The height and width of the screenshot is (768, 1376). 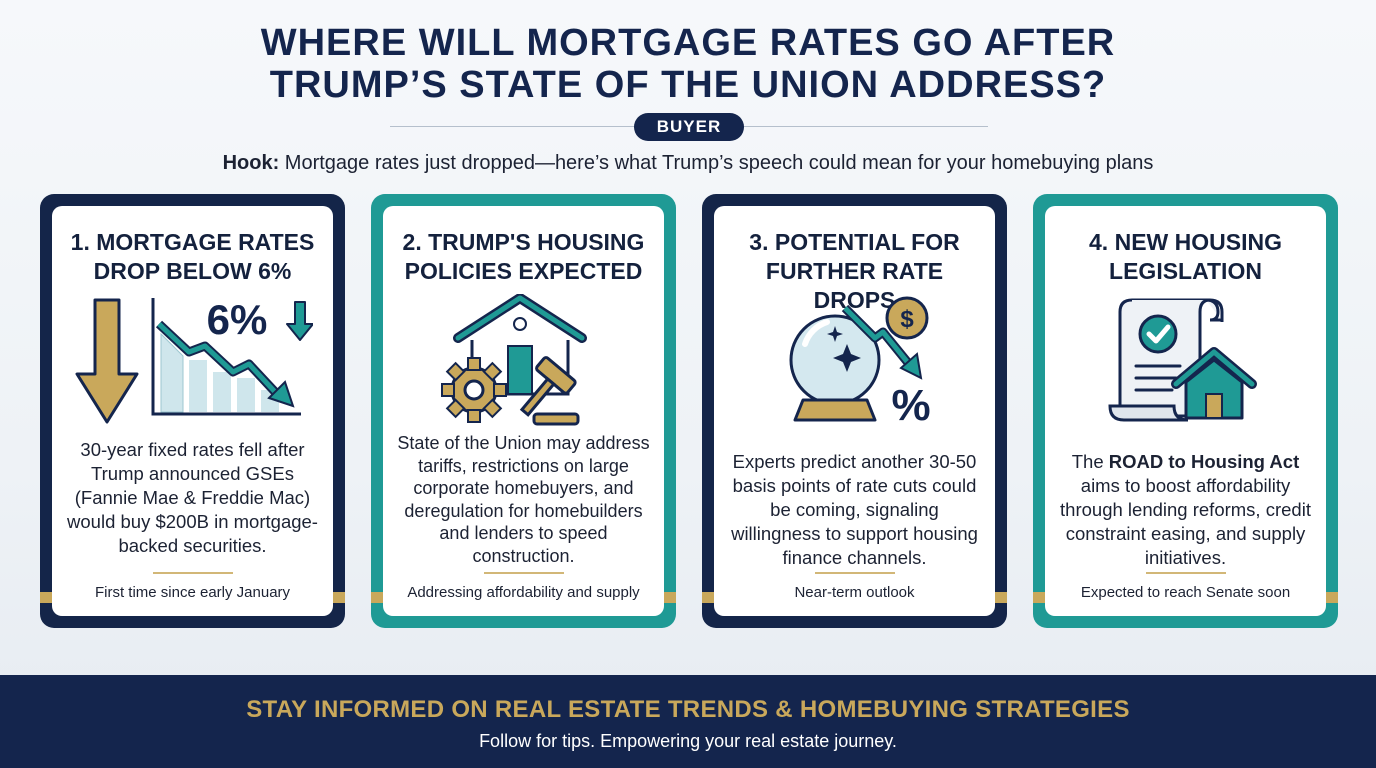 What do you see at coordinates (1185, 592) in the screenshot?
I see `card-footnote: Expected to reach Senate soon` at bounding box center [1185, 592].